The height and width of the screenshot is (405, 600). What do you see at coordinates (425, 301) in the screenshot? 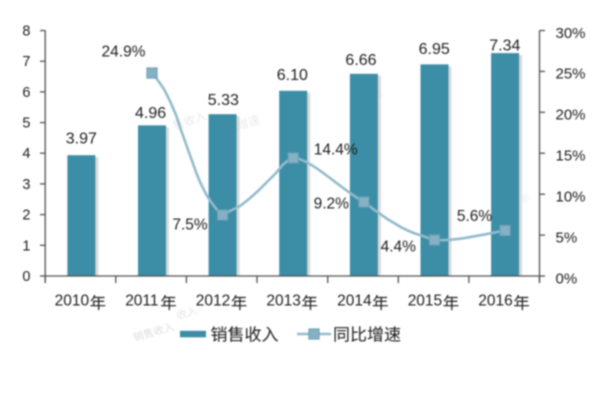
I see `svg-text: 2015` at bounding box center [425, 301].